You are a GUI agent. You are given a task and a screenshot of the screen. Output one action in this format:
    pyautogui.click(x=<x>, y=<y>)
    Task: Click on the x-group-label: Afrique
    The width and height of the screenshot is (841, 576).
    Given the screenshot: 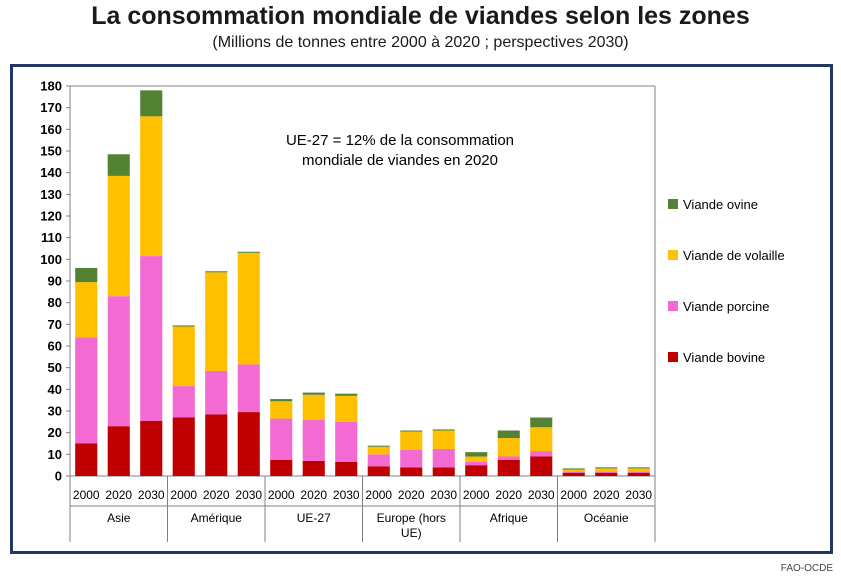 What is the action you would take?
    pyautogui.click(x=509, y=518)
    